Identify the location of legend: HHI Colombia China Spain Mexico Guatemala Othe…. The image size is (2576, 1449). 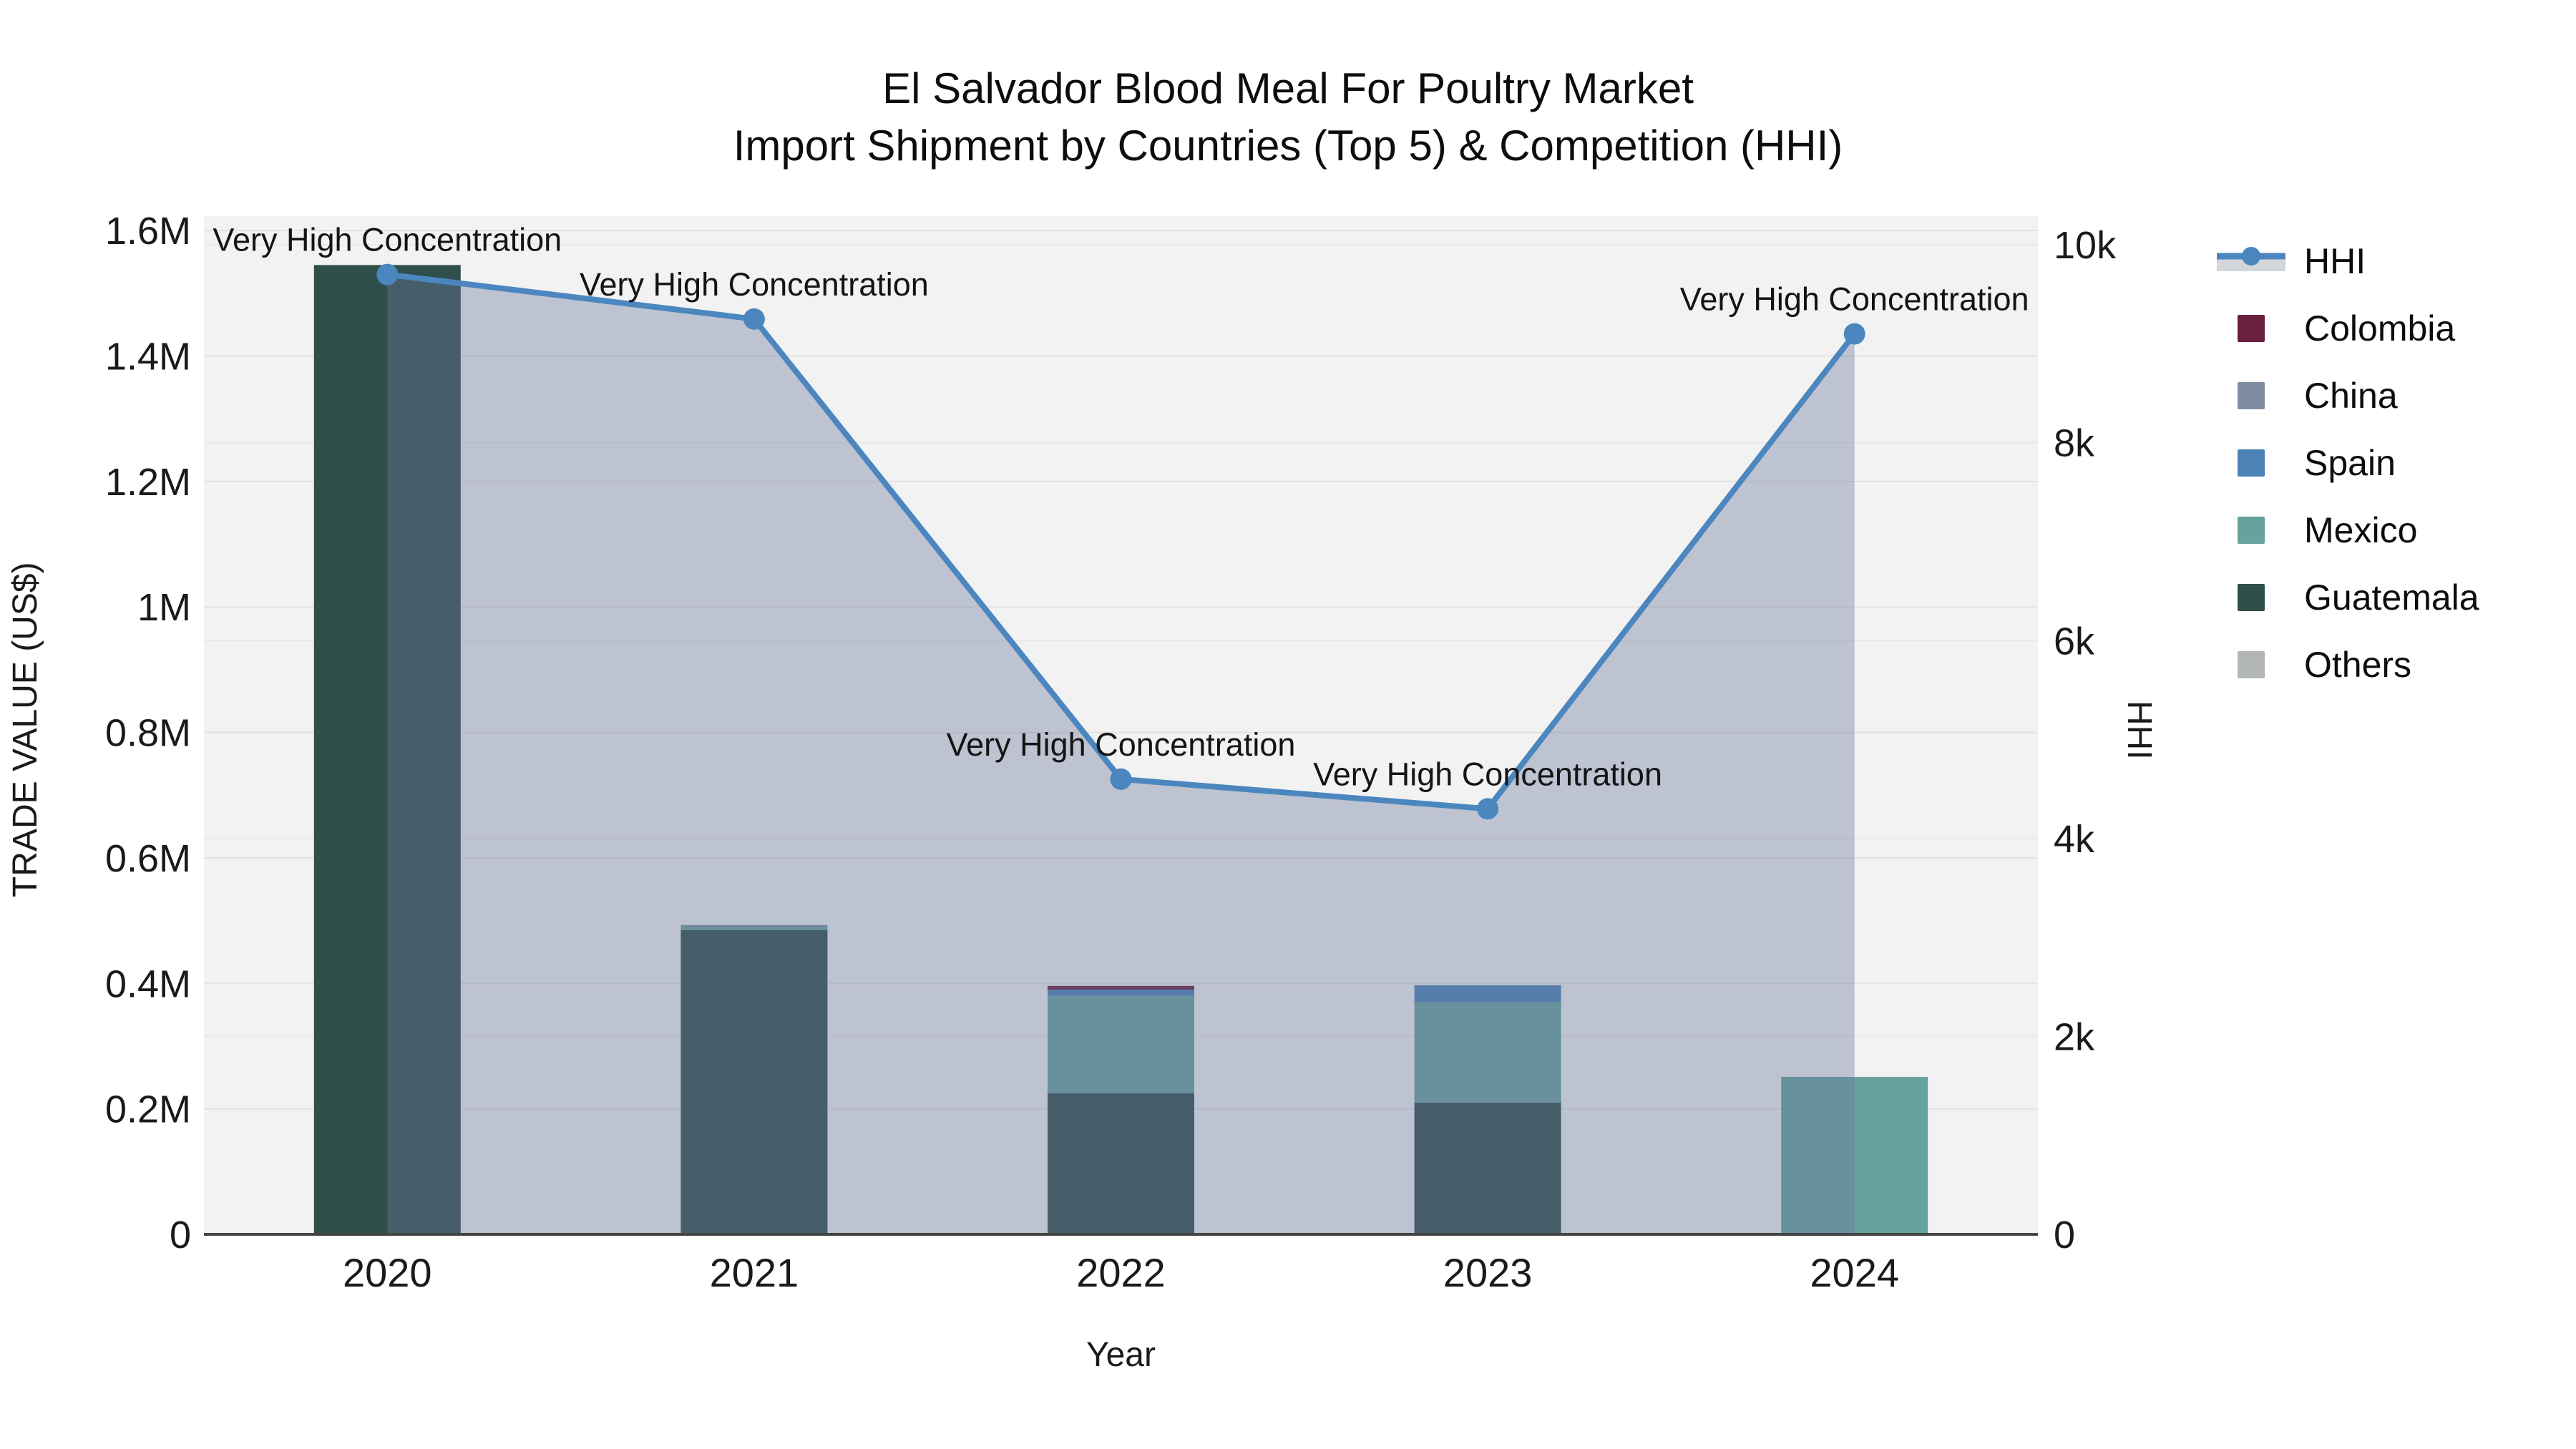
(2348, 463).